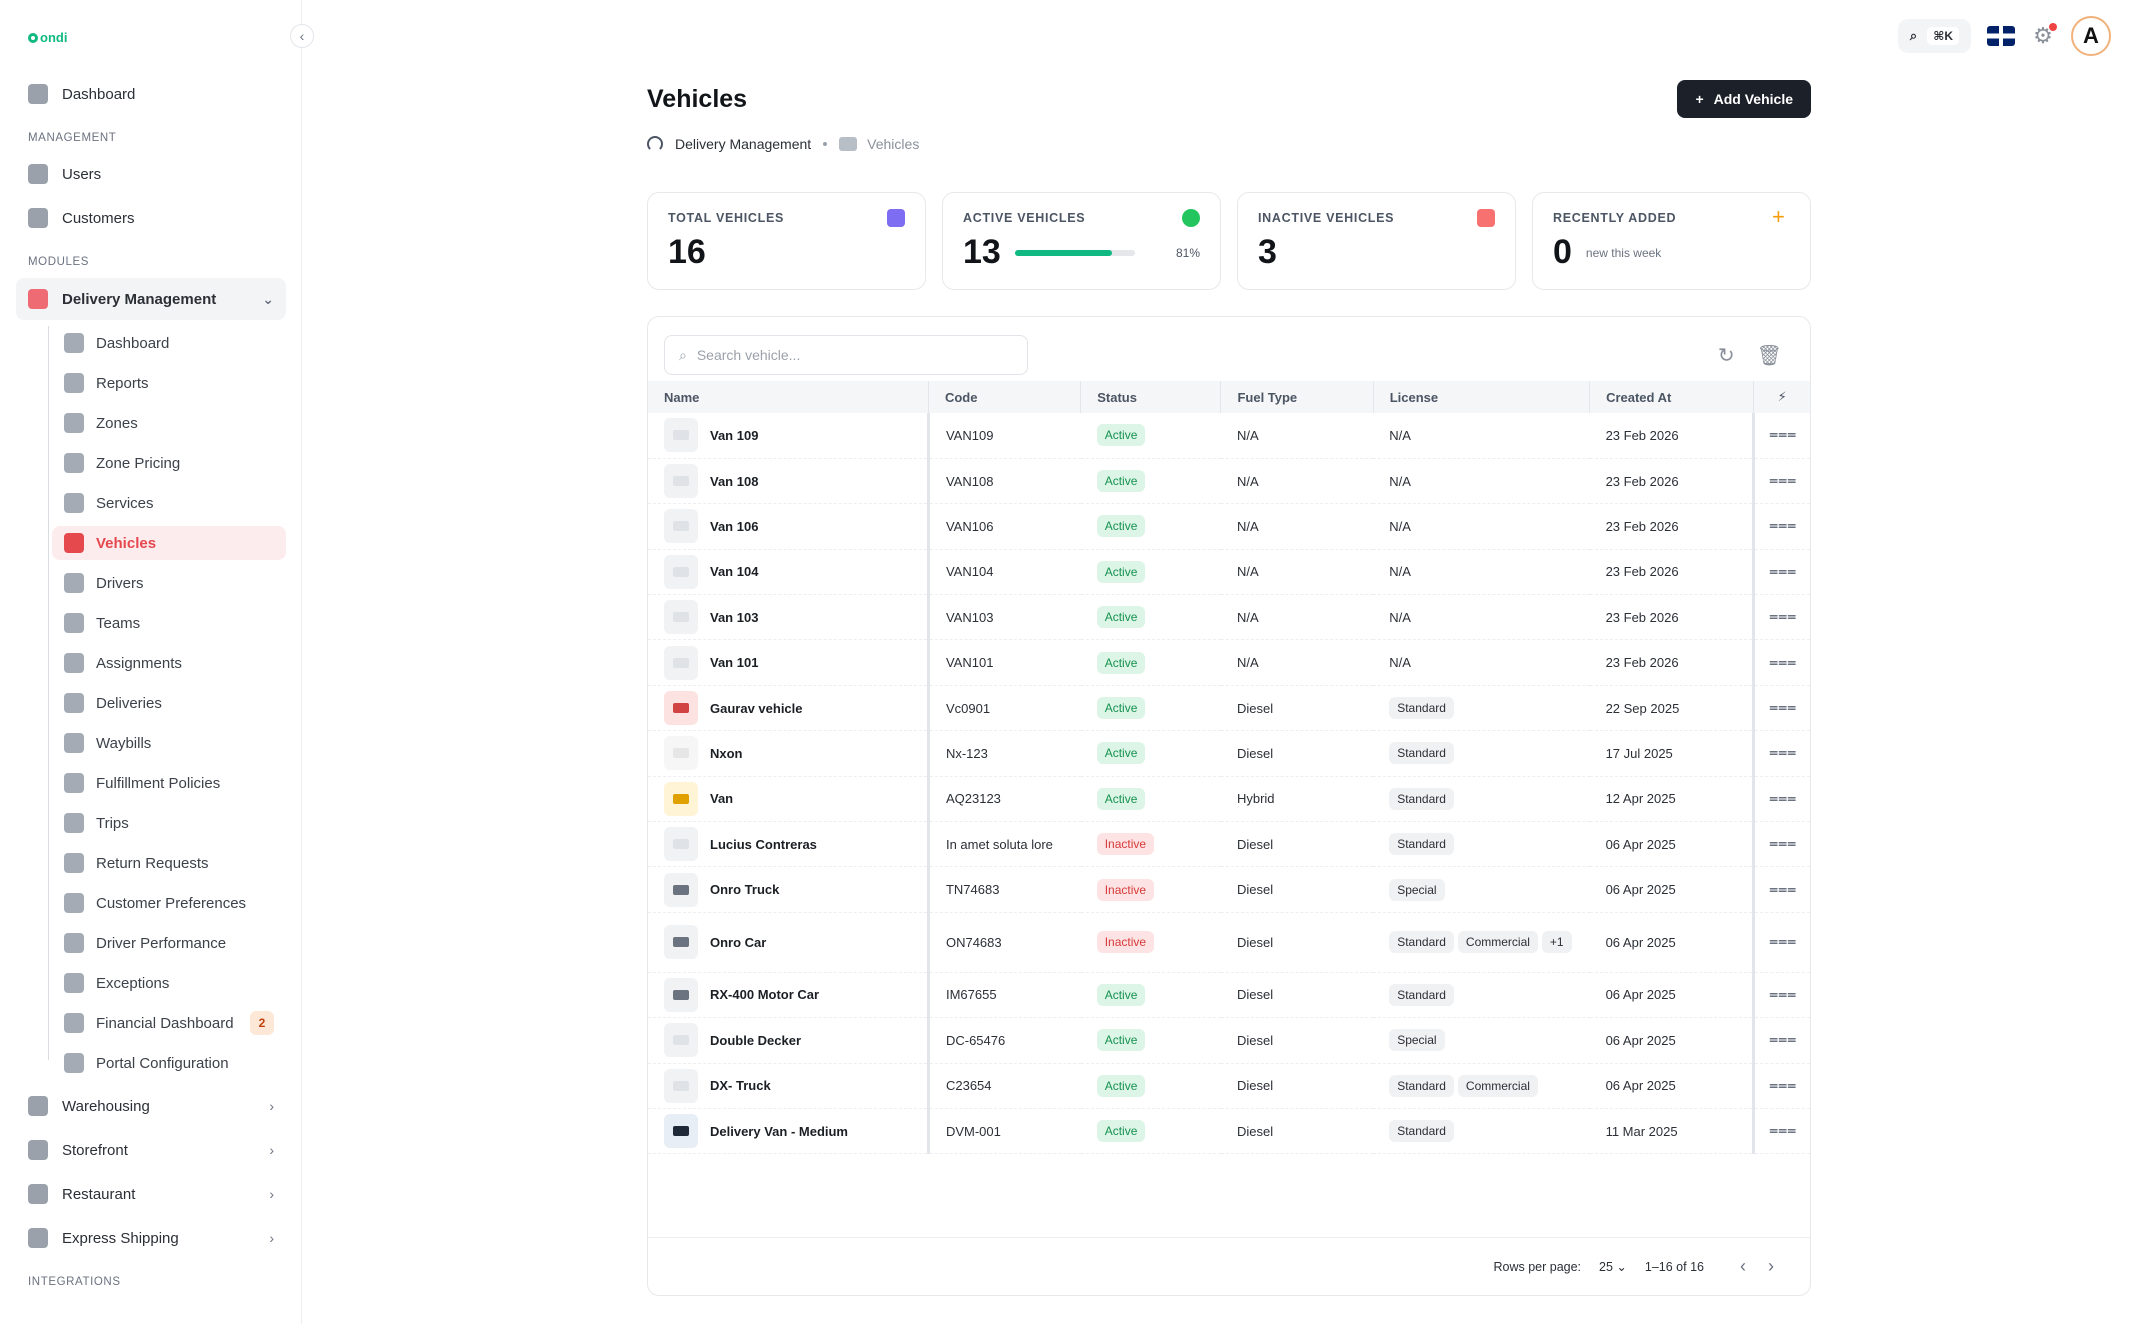 The height and width of the screenshot is (1324, 2129). I want to click on vehicle-name: Van 101, so click(734, 663).